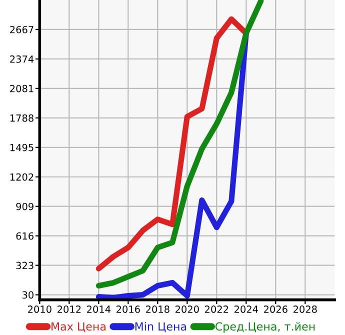  Describe the element at coordinates (22, 148) in the screenshot. I see `y-tick-label: 1495` at that location.